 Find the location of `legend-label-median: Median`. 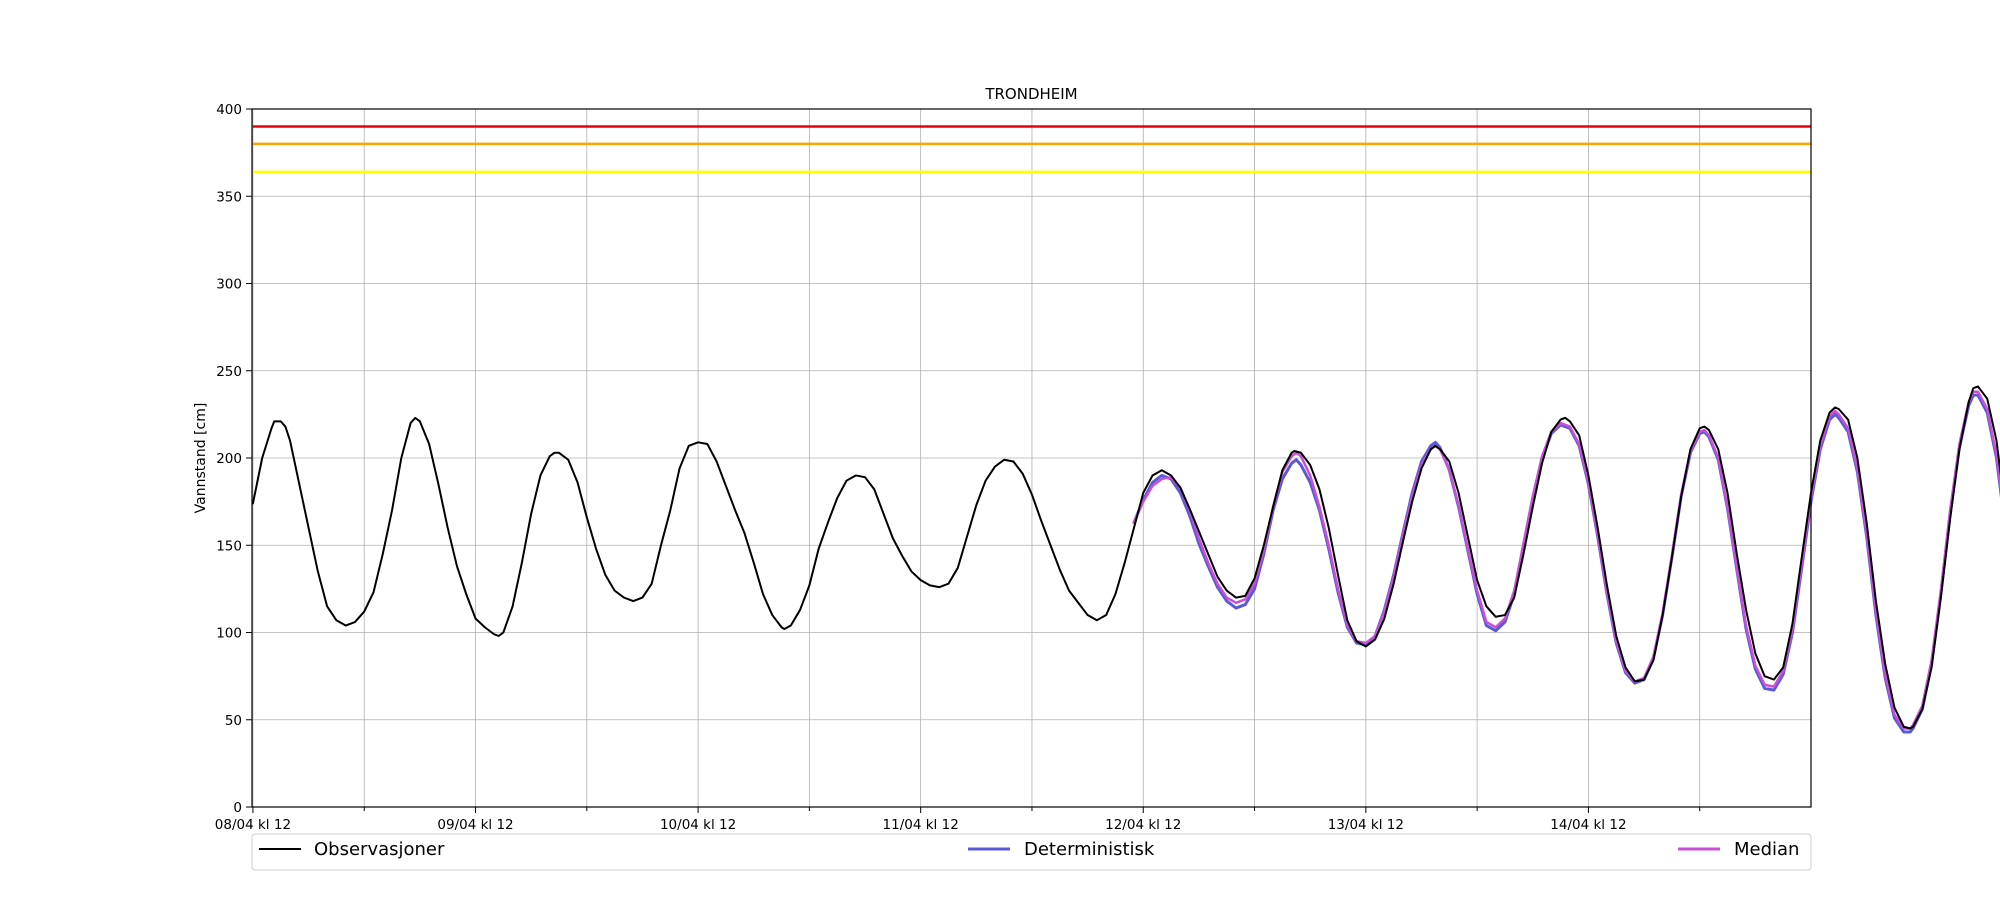

legend-label-median: Median is located at coordinates (1766, 849).